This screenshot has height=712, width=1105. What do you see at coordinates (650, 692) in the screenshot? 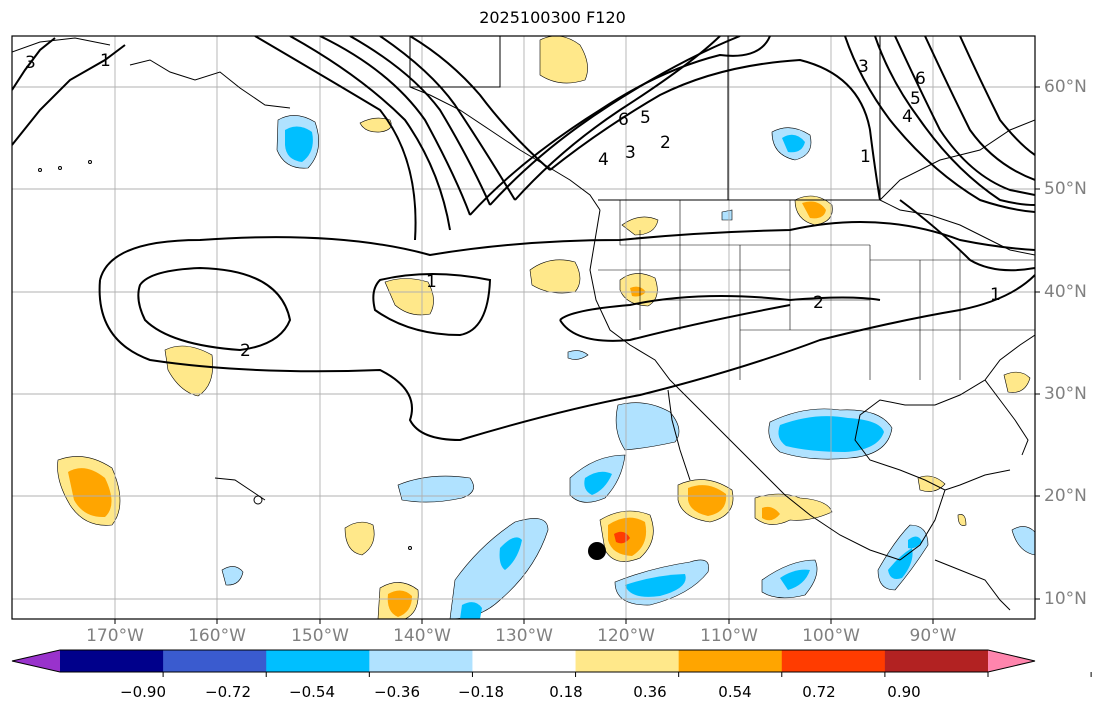
I see `colorbar-tick-label: 0.36` at bounding box center [650, 692].